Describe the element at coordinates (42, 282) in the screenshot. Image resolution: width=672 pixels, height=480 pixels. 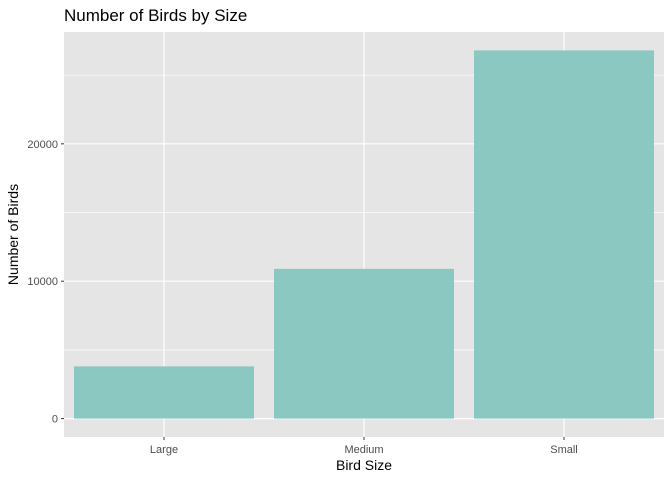
I see `y-tick-label: 10000` at that location.